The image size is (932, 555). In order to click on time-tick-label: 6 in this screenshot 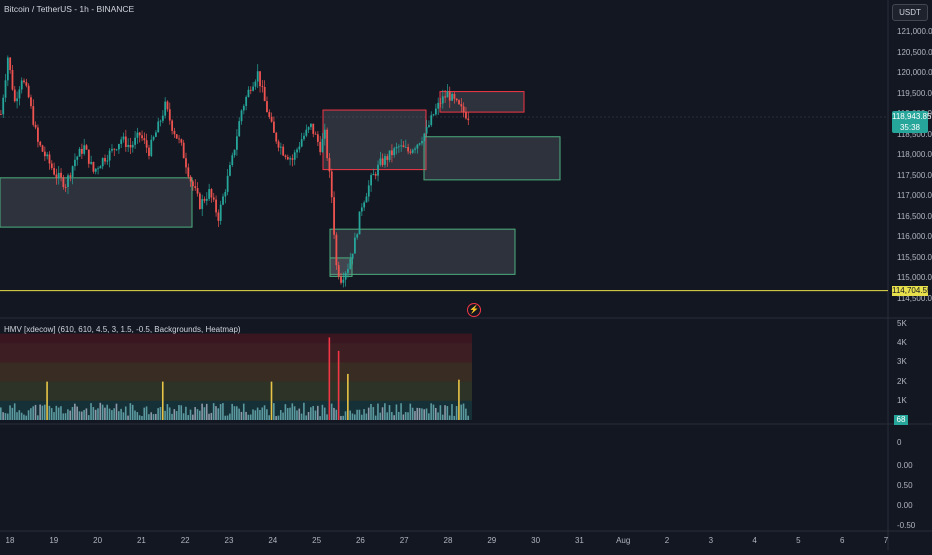, I will do `click(842, 540)`.